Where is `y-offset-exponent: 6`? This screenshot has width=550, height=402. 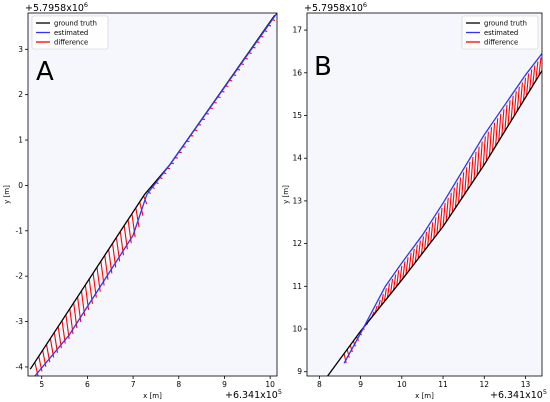 y-offset-exponent: 6 is located at coordinates (365, 5).